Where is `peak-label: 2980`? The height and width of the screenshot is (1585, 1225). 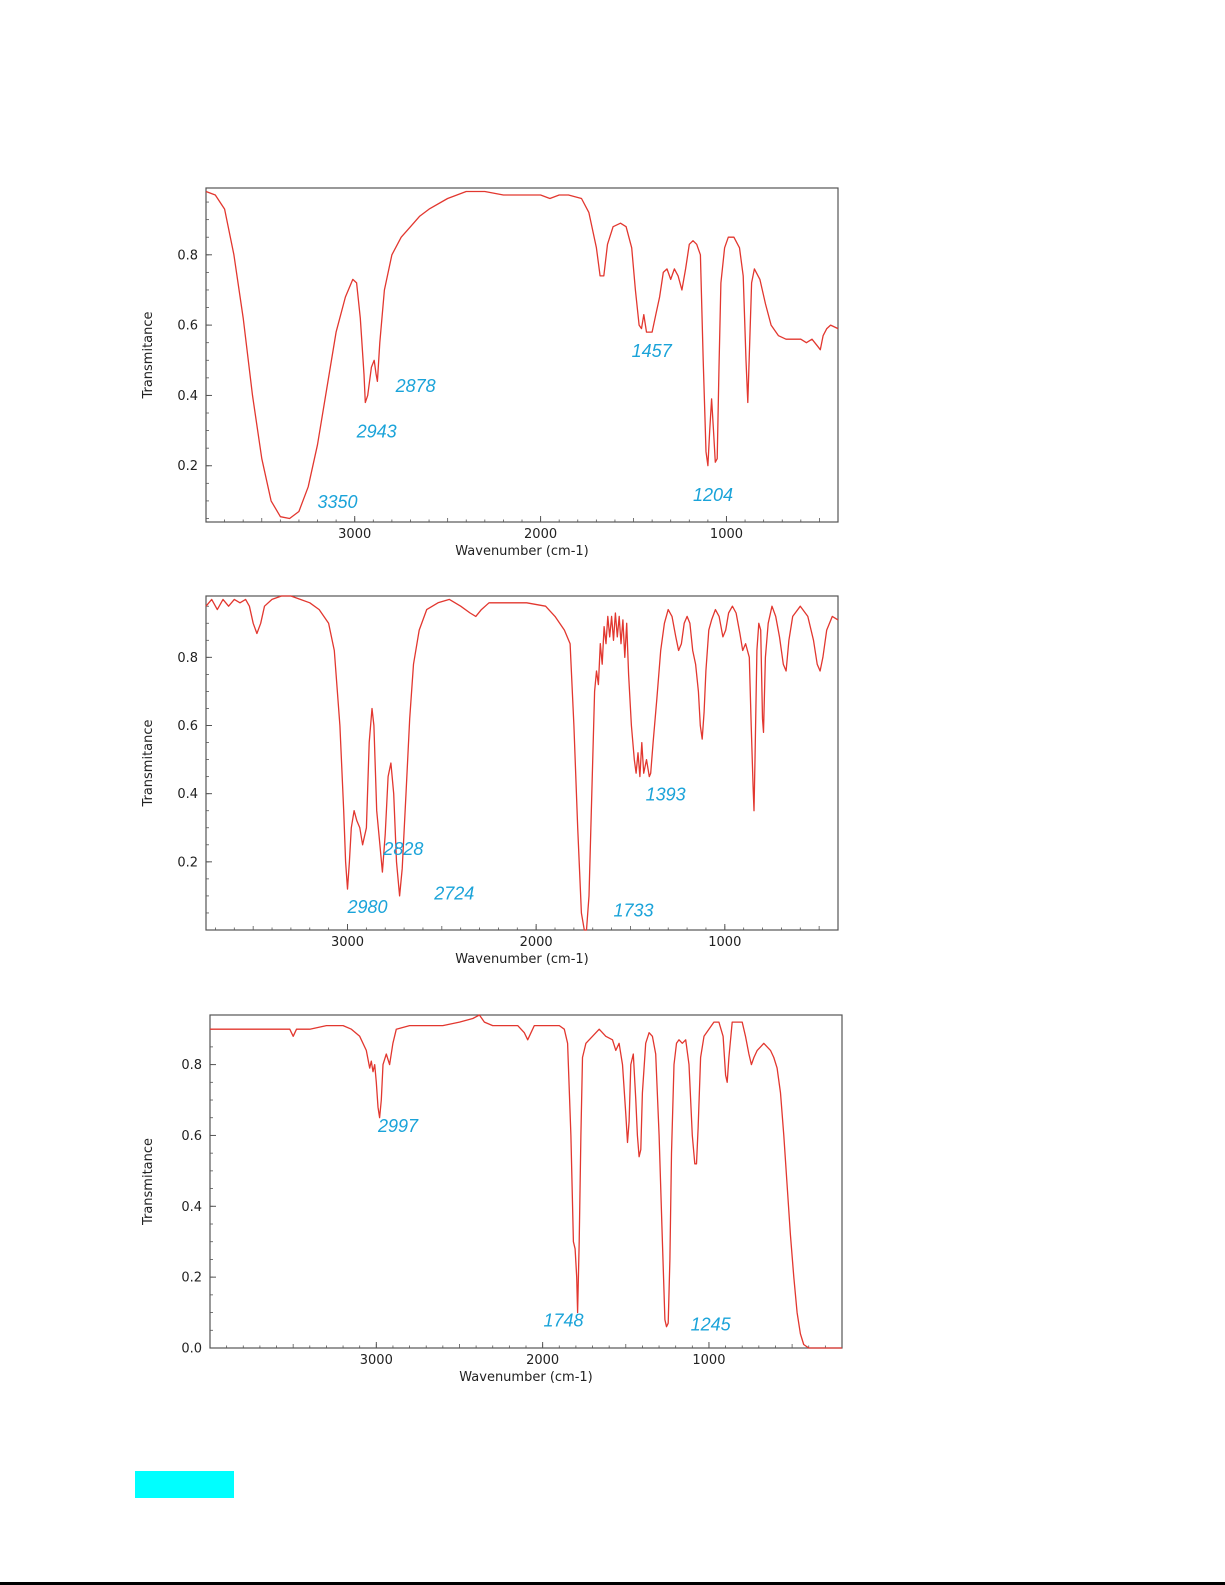 peak-label: 2980 is located at coordinates (366, 907).